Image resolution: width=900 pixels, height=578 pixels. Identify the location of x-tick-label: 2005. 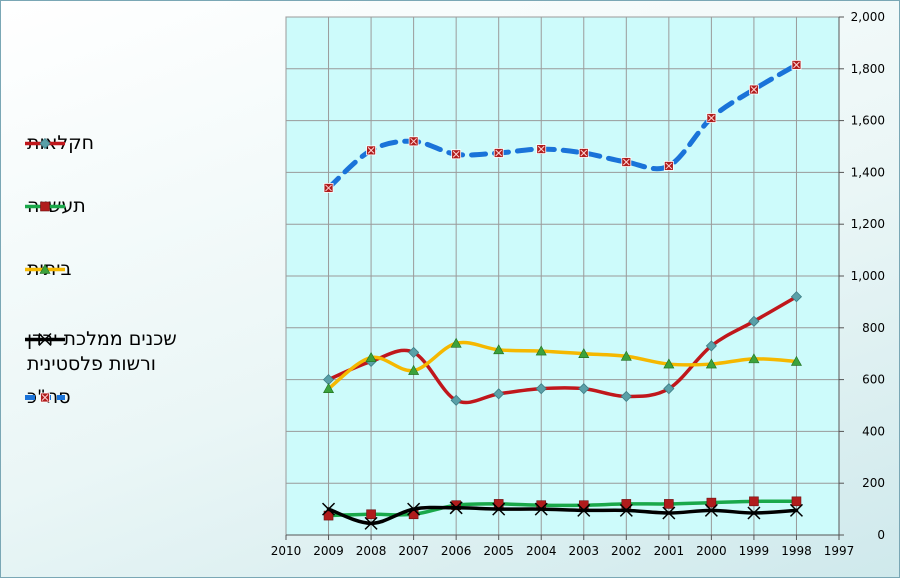
(498, 551).